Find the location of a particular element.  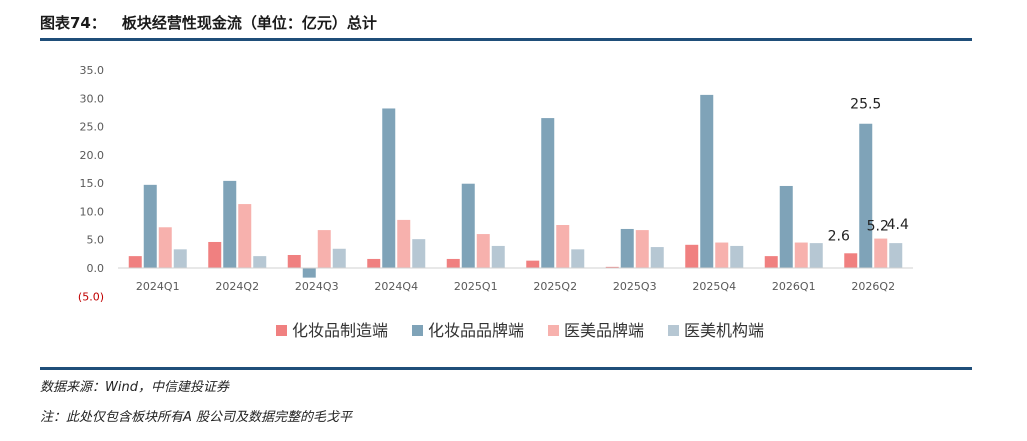

y-tick-label: 30.0 is located at coordinates (92, 98).